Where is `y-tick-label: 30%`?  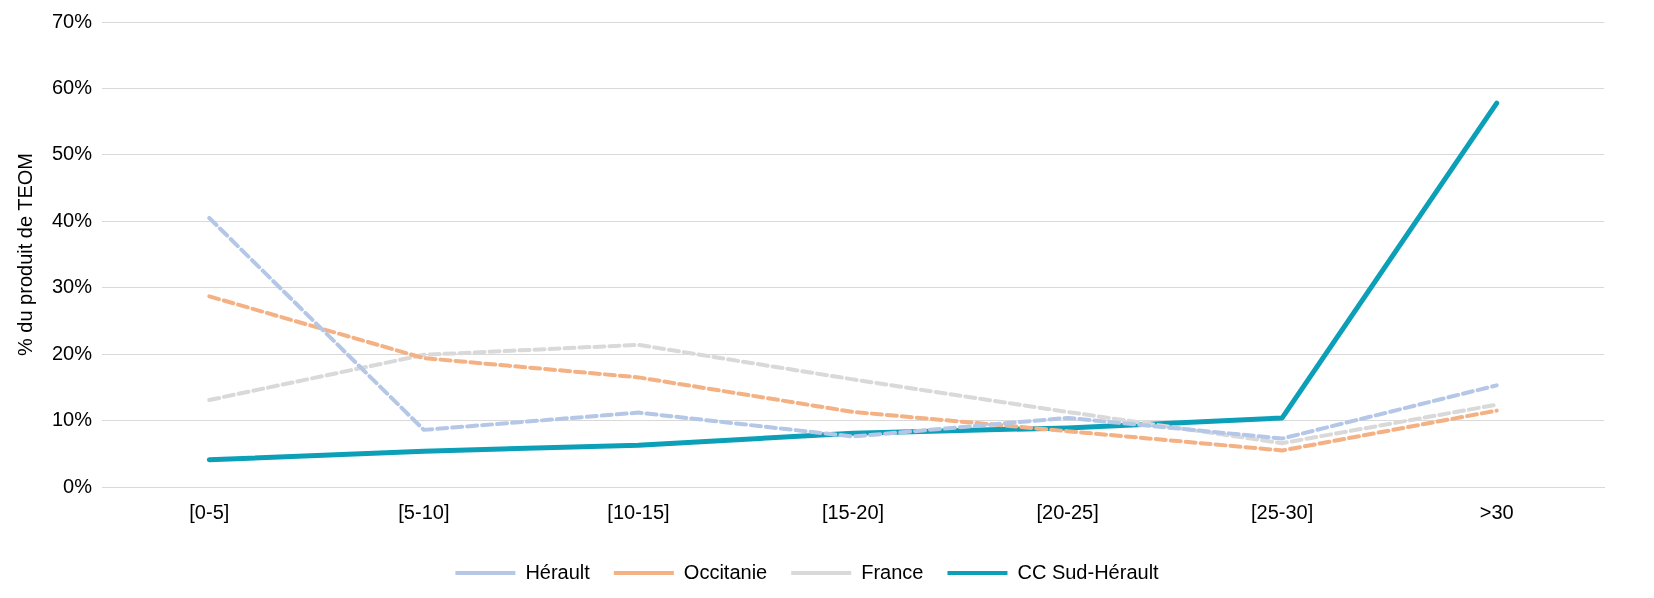 y-tick-label: 30% is located at coordinates (72, 286).